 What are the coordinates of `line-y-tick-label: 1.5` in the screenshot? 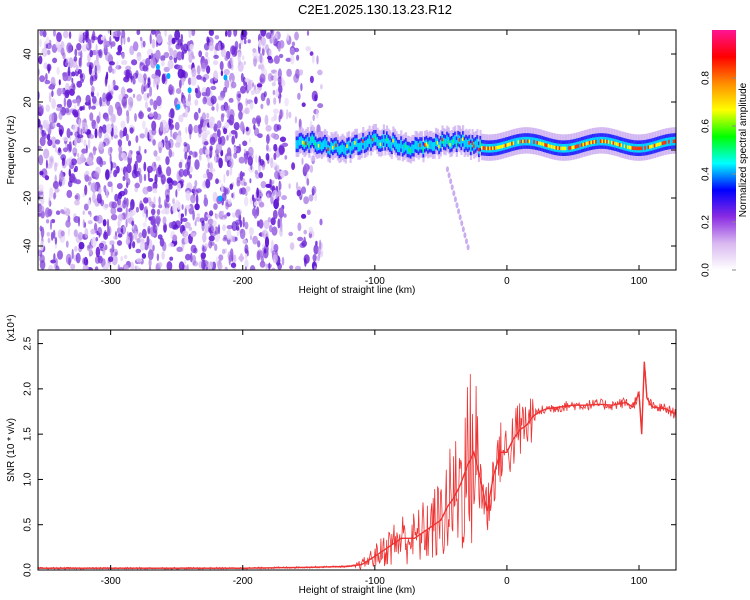 It's located at (28, 434).